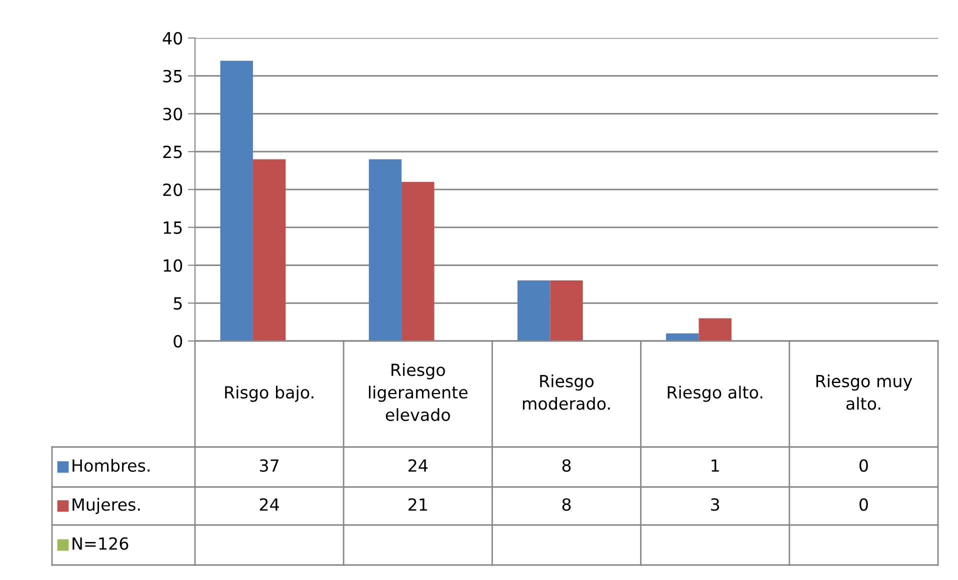 This screenshot has width=958, height=580. Describe the element at coordinates (269, 394) in the screenshot. I see `x-tick-label: Risgo bajo.` at that location.